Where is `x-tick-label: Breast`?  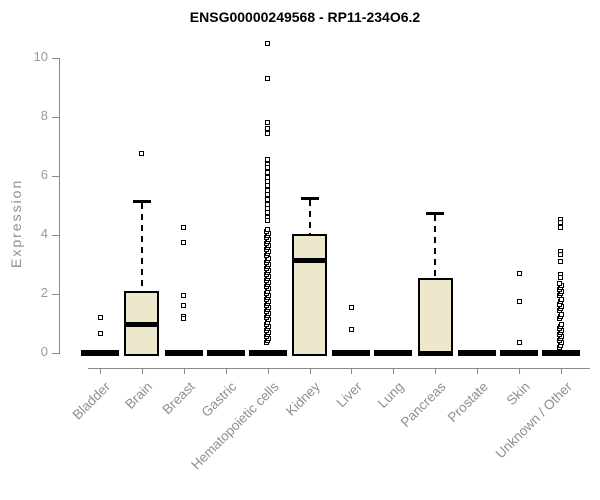 x-tick-label: Breast is located at coordinates (178, 398).